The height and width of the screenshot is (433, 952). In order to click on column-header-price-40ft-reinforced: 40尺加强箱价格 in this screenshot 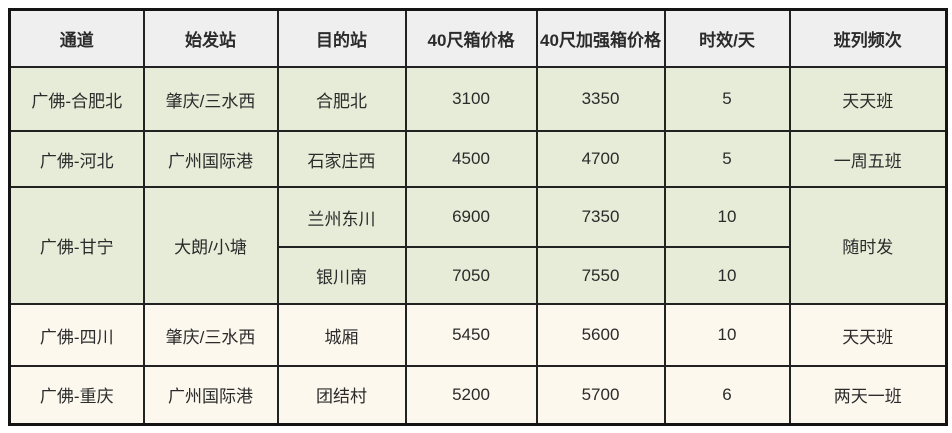, I will do `click(600, 38)`.